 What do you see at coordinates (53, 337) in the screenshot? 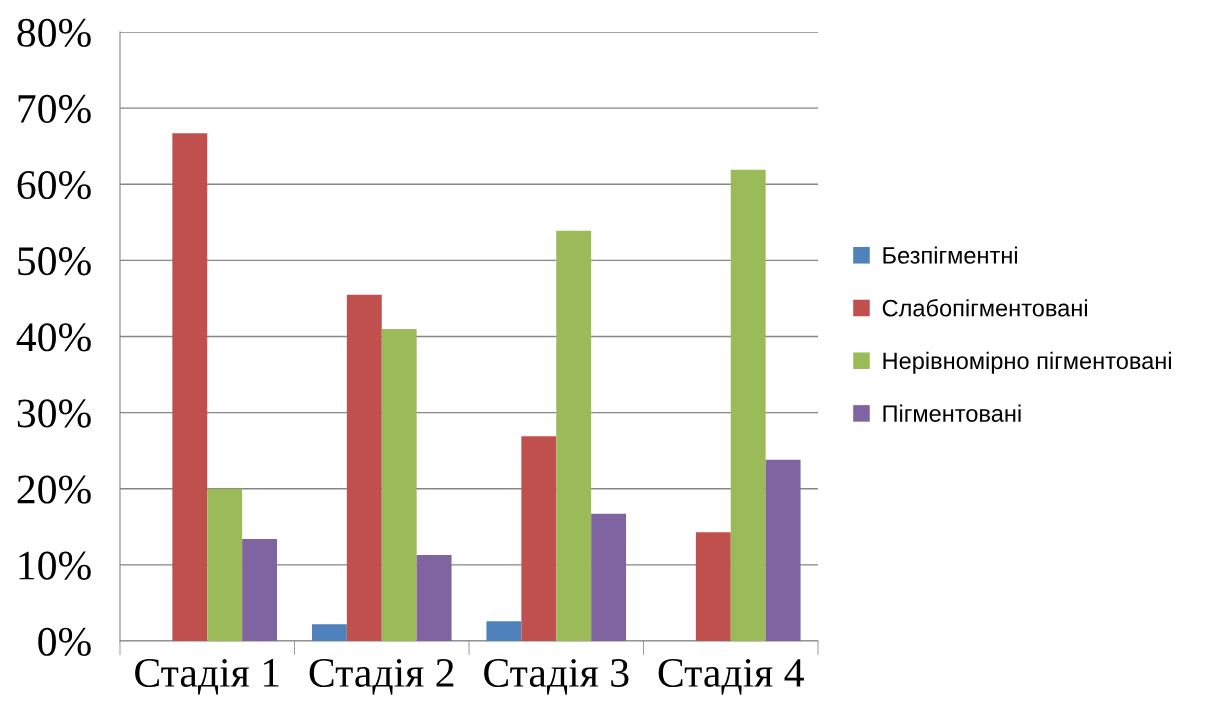
I see `y-tick-label: 40%` at bounding box center [53, 337].